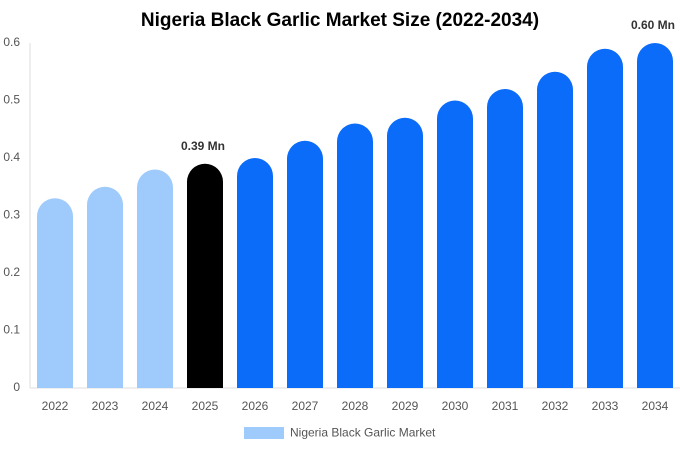  I want to click on x-tick-label: 2033, so click(605, 406).